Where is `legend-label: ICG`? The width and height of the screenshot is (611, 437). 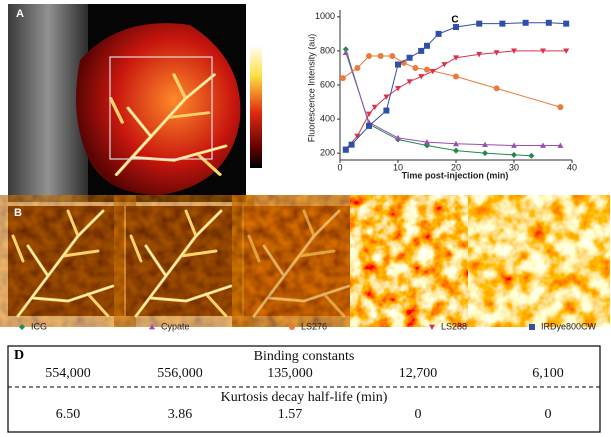 legend-label: ICG is located at coordinates (39, 326).